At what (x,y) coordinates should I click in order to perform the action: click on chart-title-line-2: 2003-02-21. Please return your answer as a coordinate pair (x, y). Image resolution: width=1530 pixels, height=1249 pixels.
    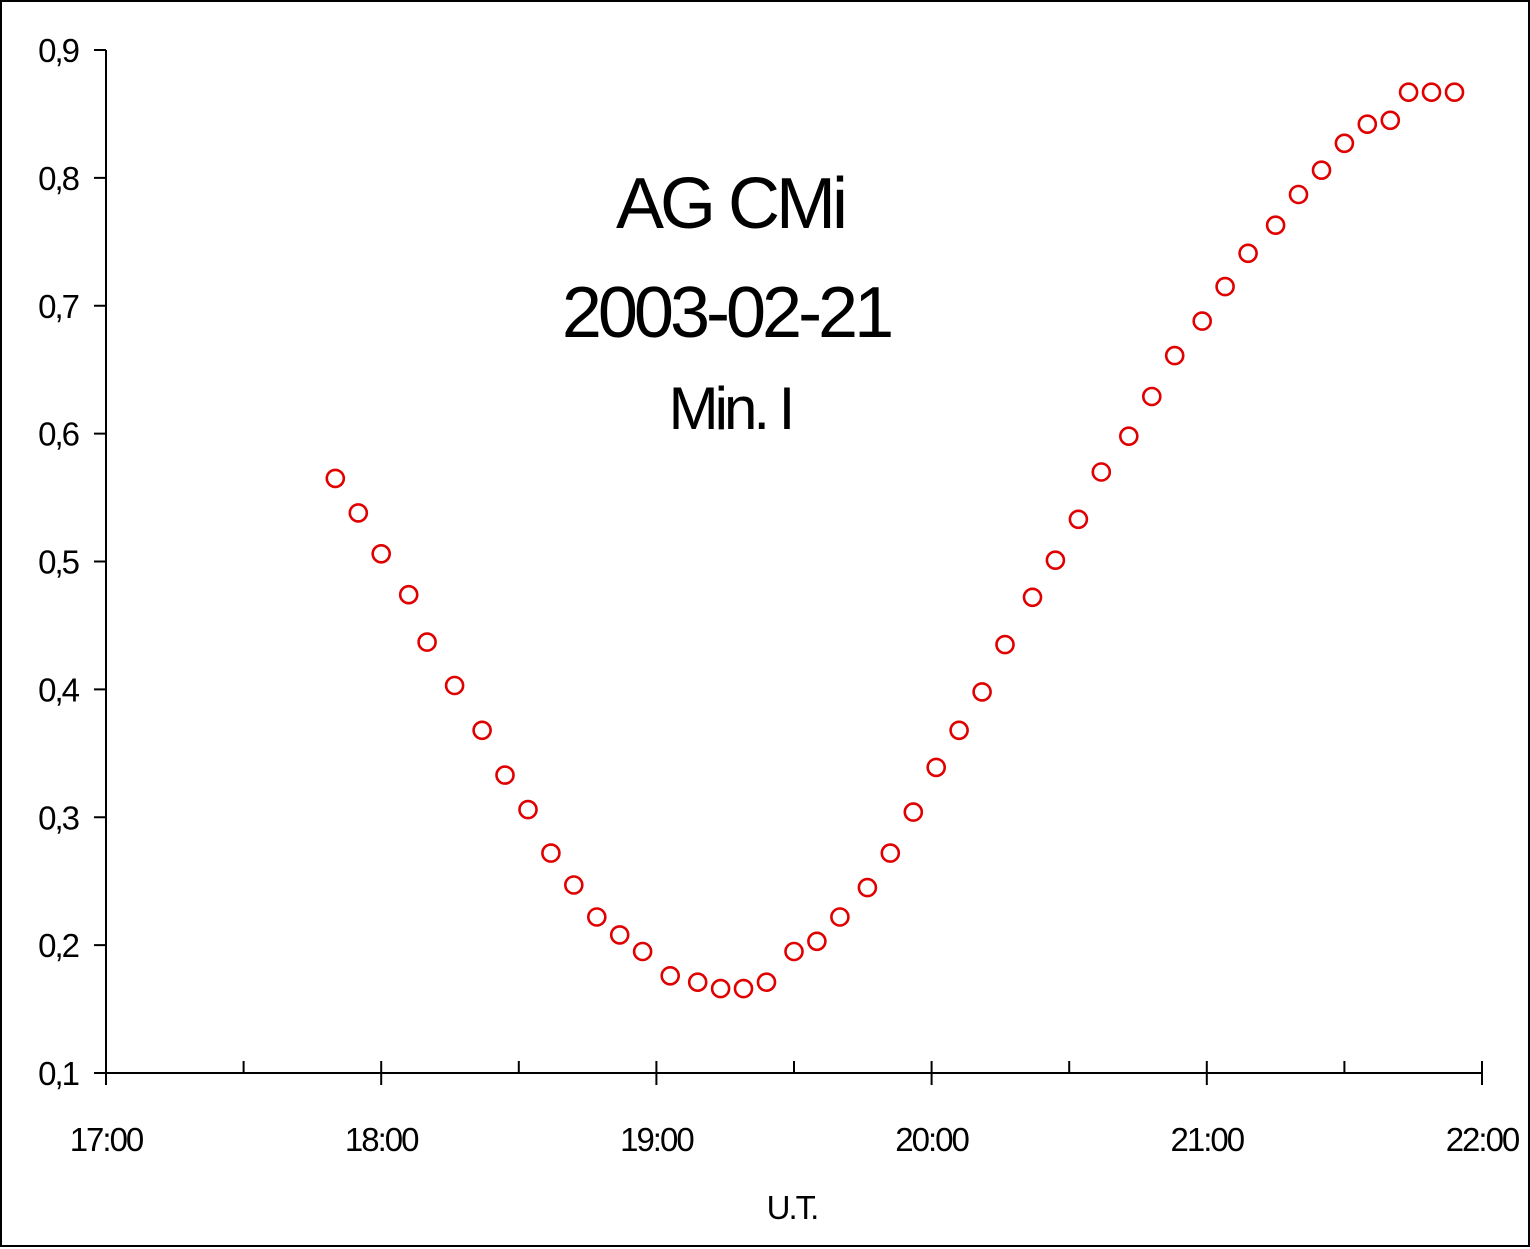
    Looking at the image, I should click on (726, 313).